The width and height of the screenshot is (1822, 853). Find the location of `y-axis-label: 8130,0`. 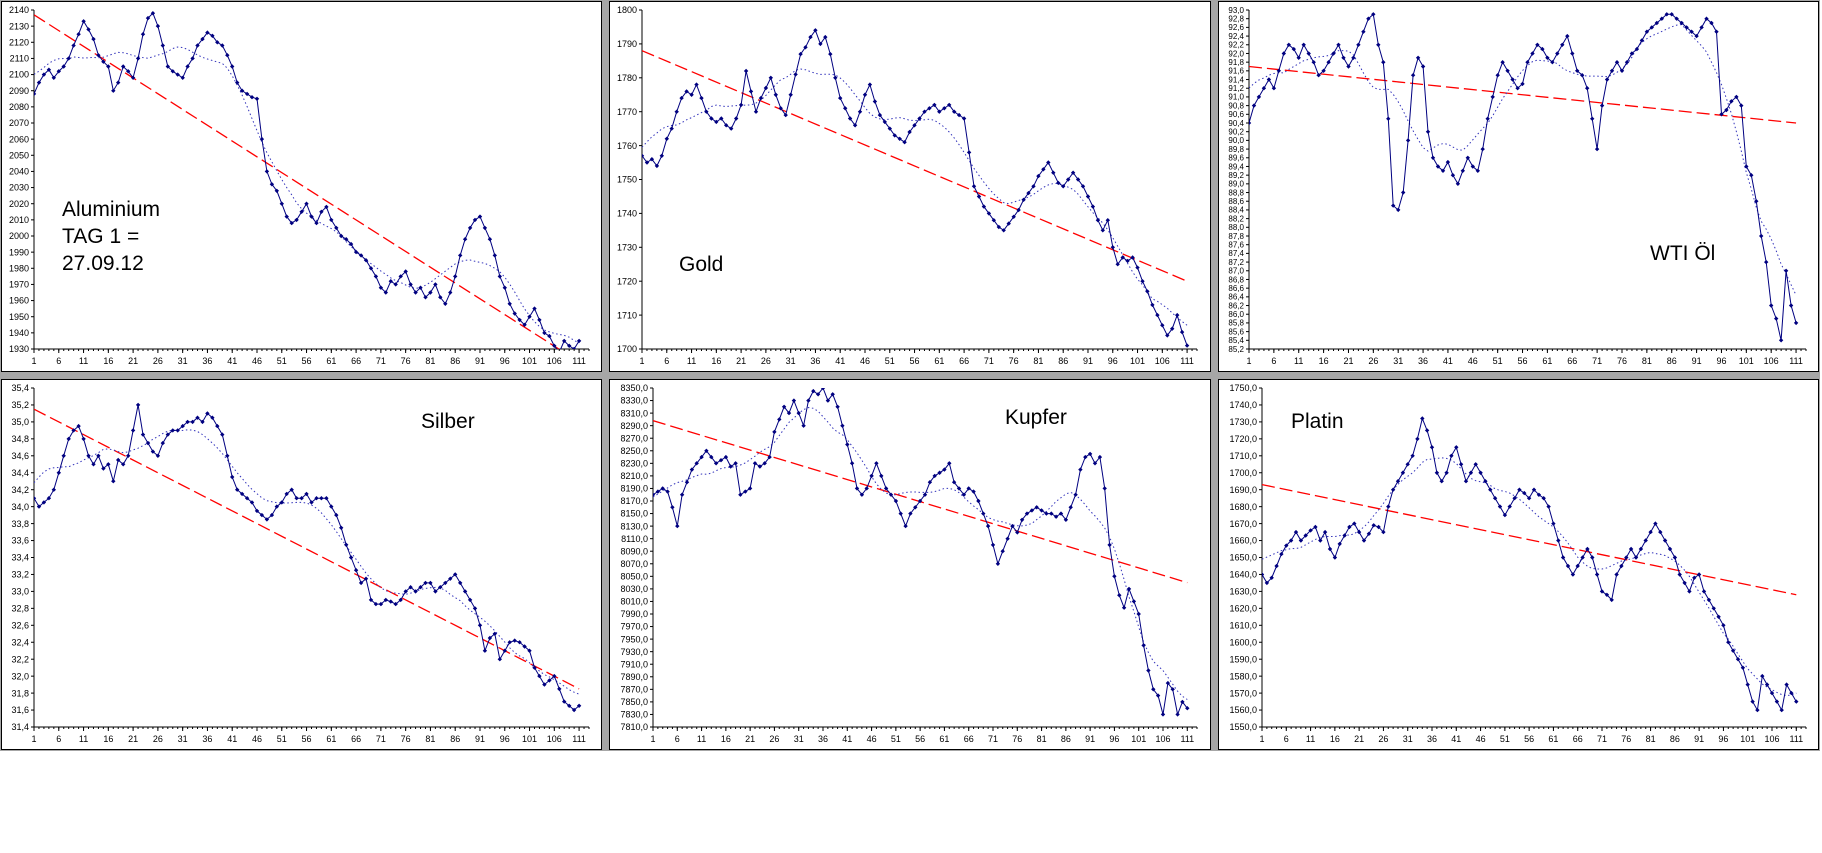

y-axis-label: 8130,0 is located at coordinates (635, 526).